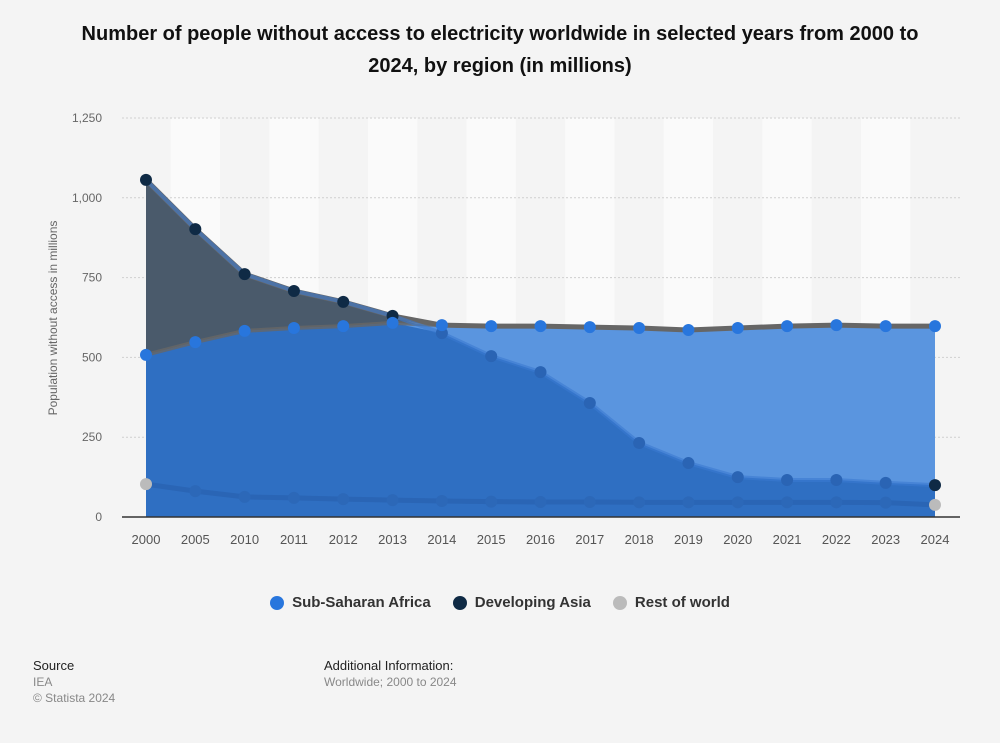  Describe the element at coordinates (787, 539) in the screenshot. I see `x-tick-label: 2021` at that location.